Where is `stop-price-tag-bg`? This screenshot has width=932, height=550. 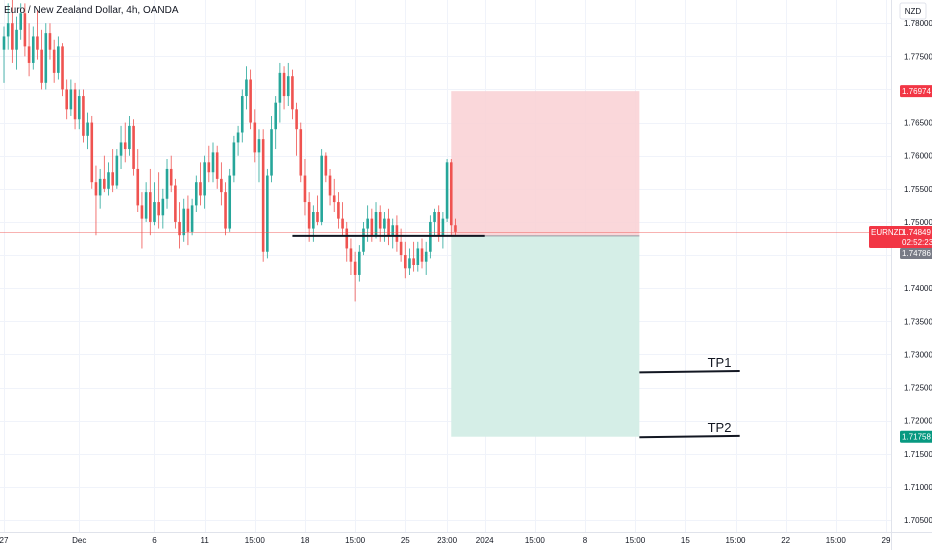 stop-price-tag-bg is located at coordinates (916, 91).